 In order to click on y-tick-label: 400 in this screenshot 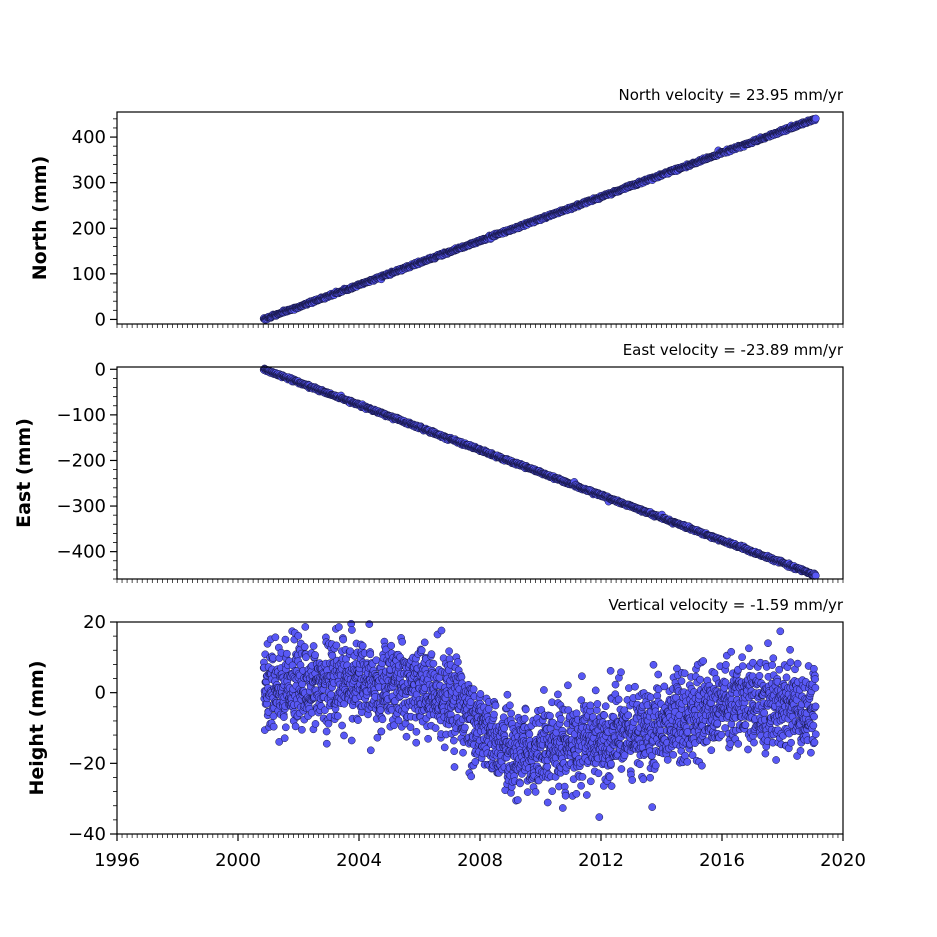, I will do `click(89, 137)`.